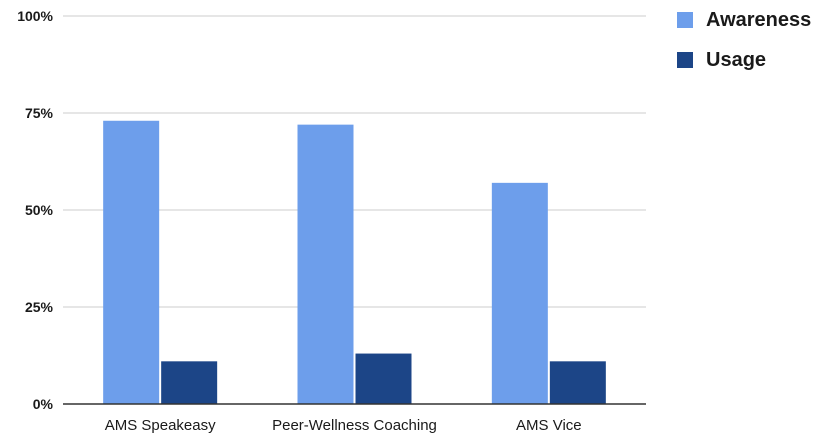  I want to click on y-tick-label: 75%, so click(39, 113).